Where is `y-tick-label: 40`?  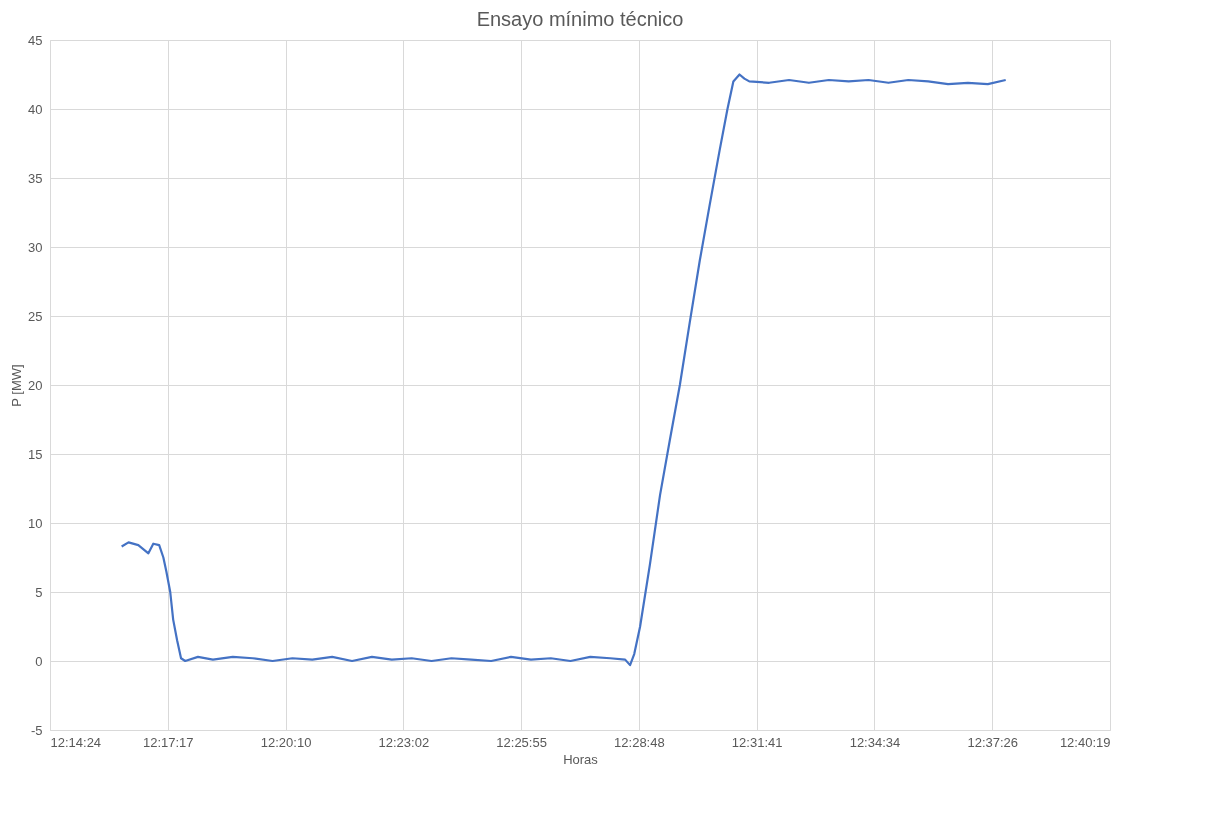
y-tick-label: 40 is located at coordinates (35, 109).